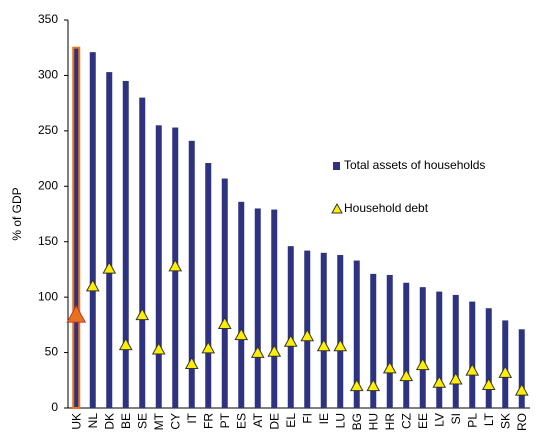 This screenshot has width=539, height=446. What do you see at coordinates (159, 421) in the screenshot?
I see `x-tick-label: MT` at bounding box center [159, 421].